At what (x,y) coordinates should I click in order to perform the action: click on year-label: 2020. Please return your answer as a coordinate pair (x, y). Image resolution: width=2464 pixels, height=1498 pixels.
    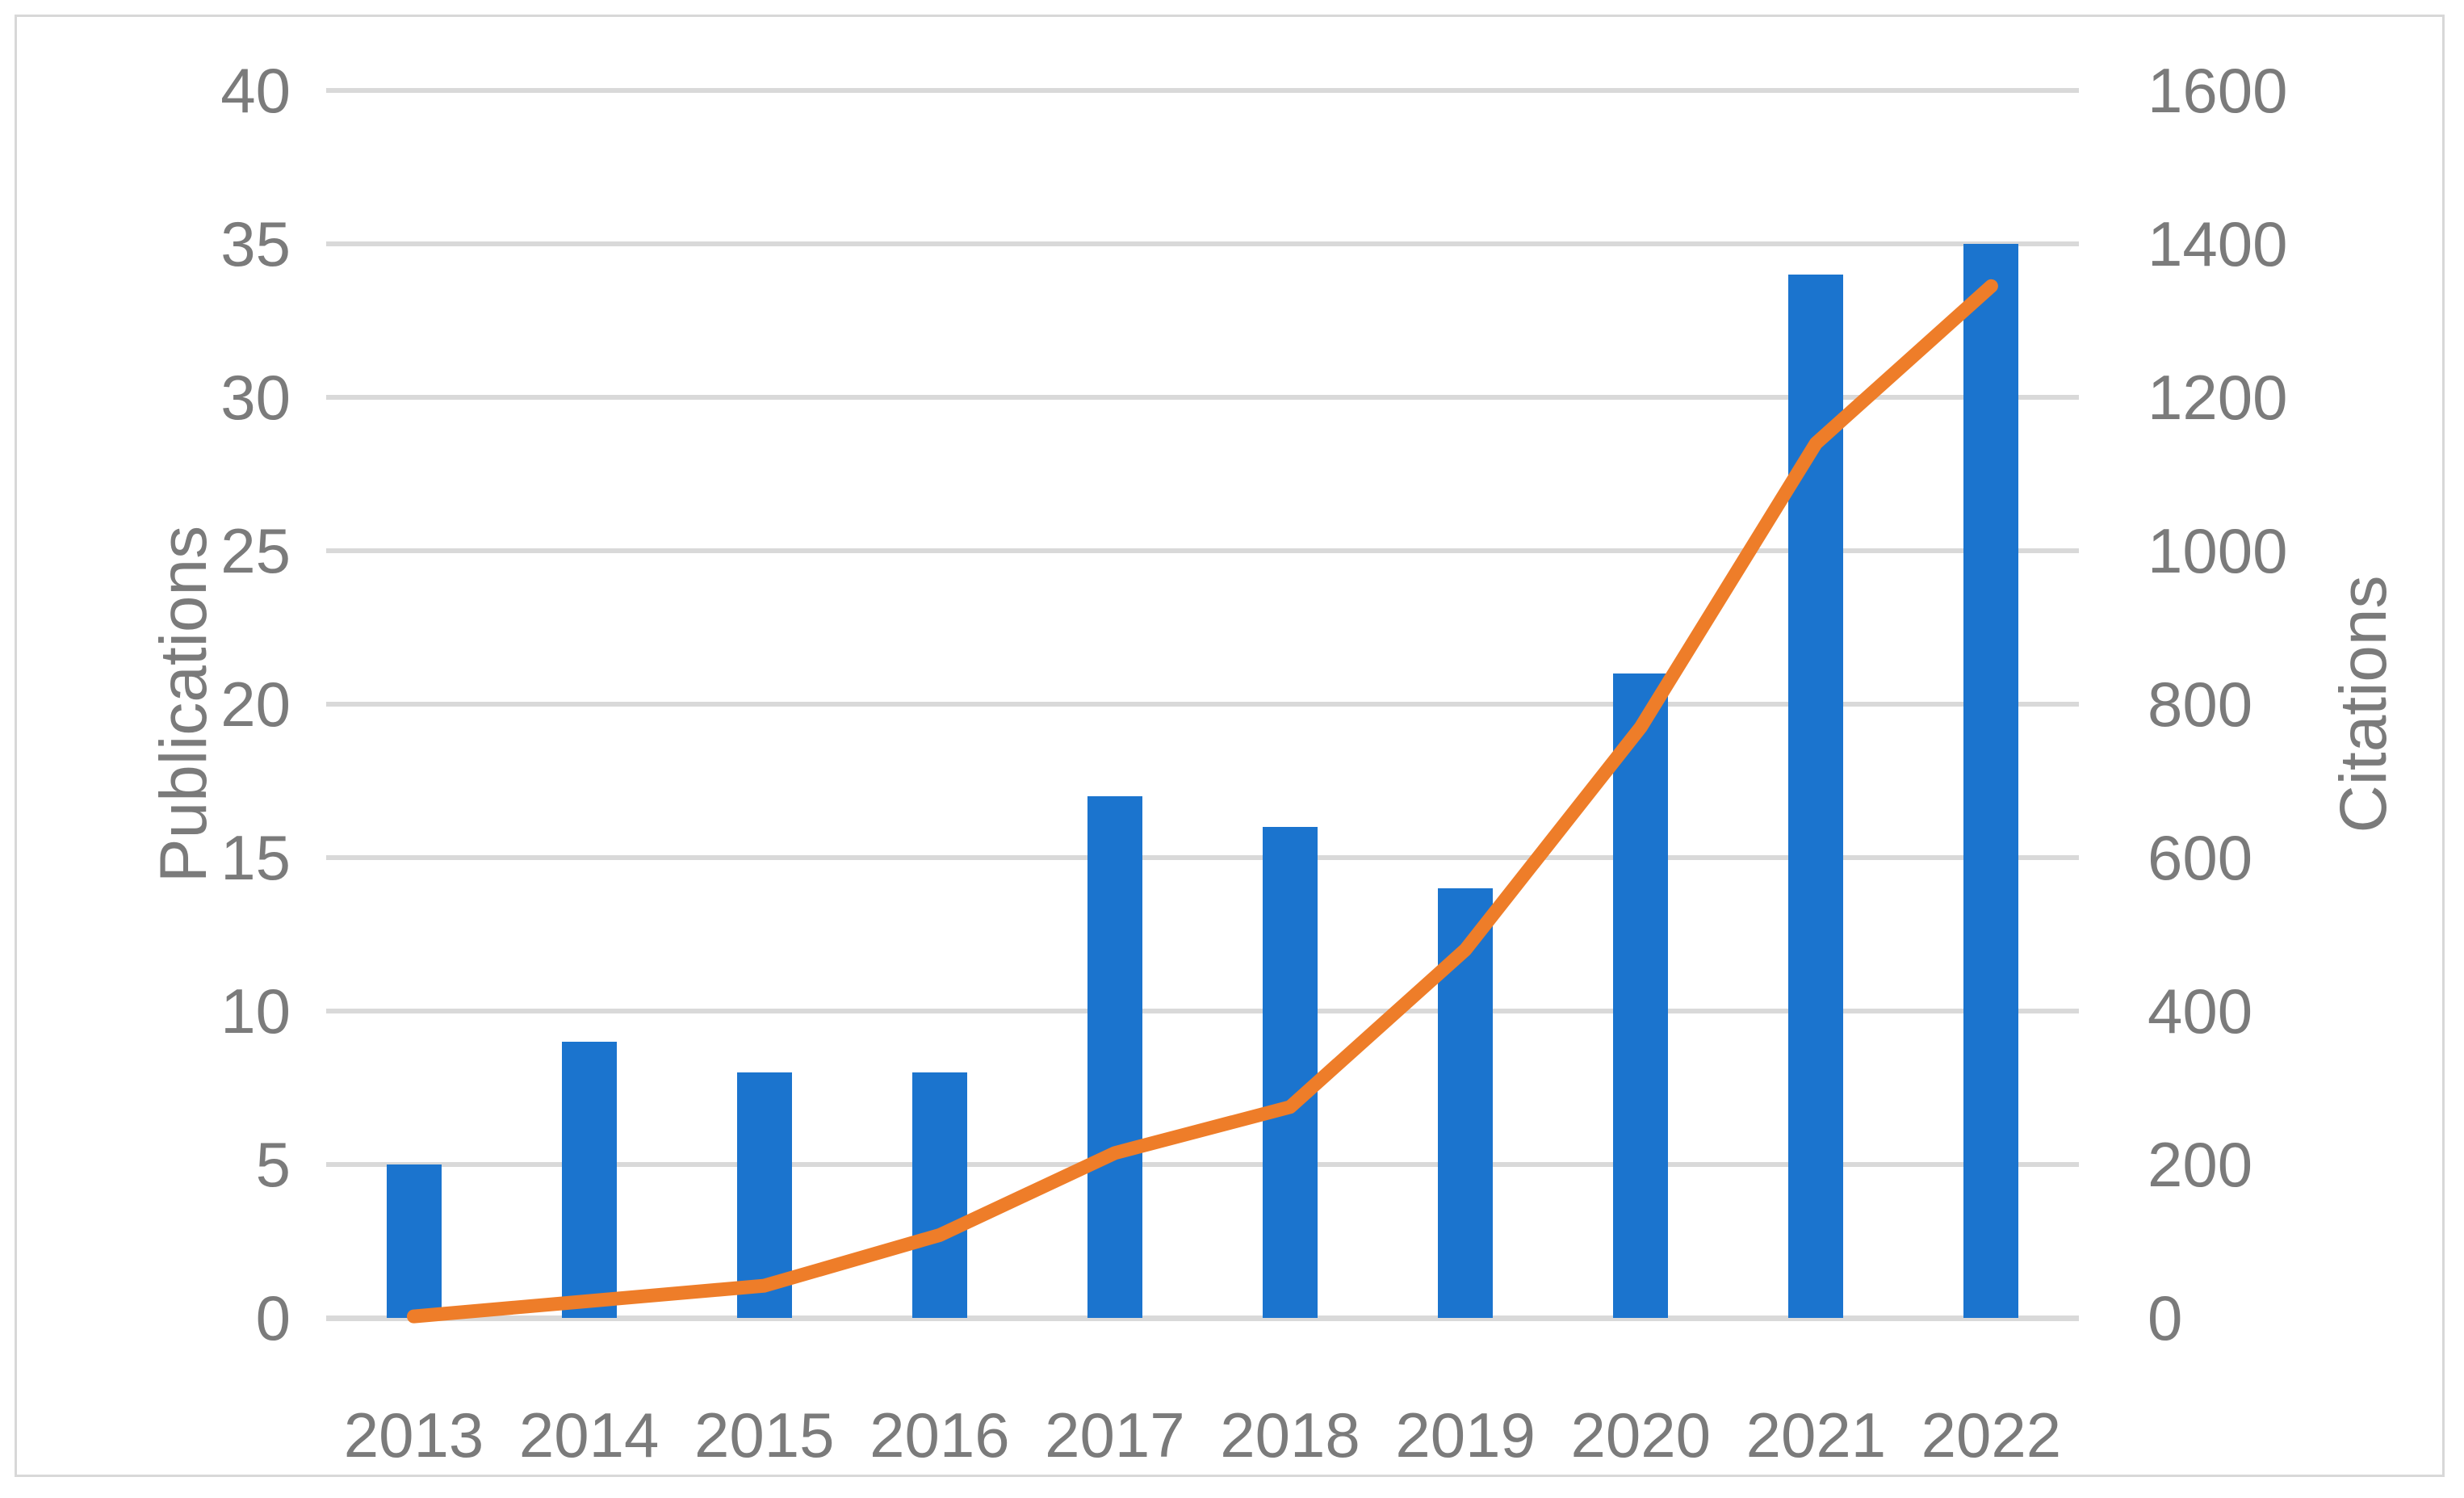
    Looking at the image, I should click on (1641, 1435).